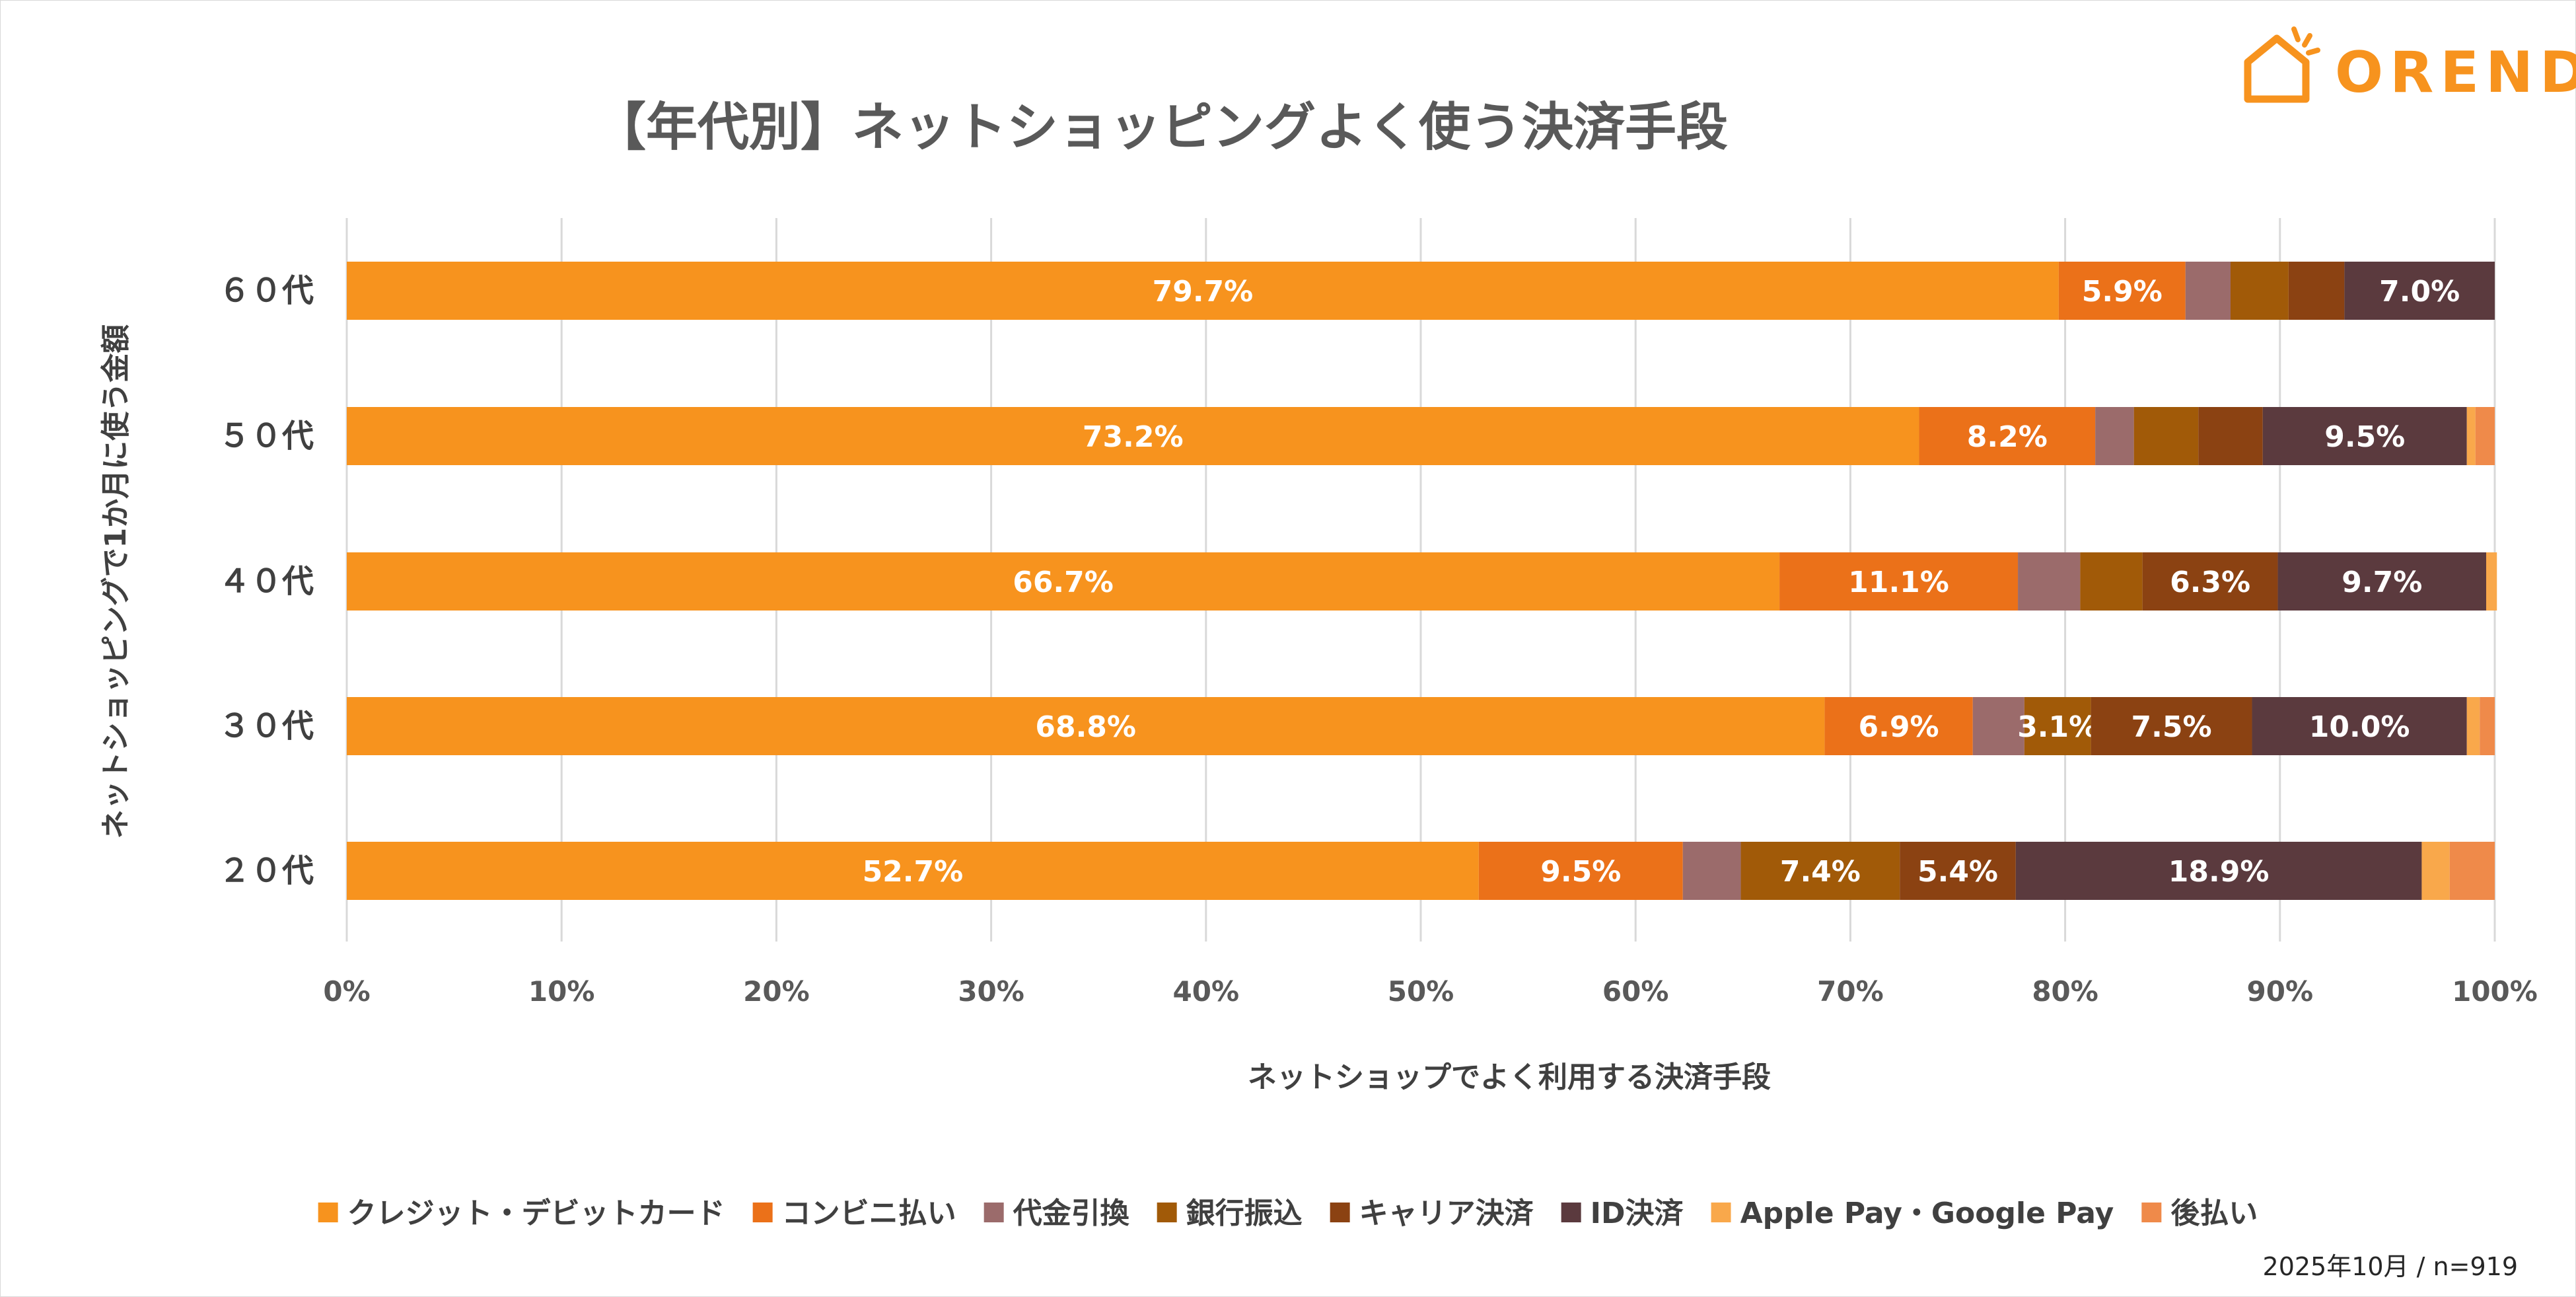 This screenshot has width=2576, height=1297. Describe the element at coordinates (561, 991) in the screenshot. I see `x-tick-label: 10%` at that location.